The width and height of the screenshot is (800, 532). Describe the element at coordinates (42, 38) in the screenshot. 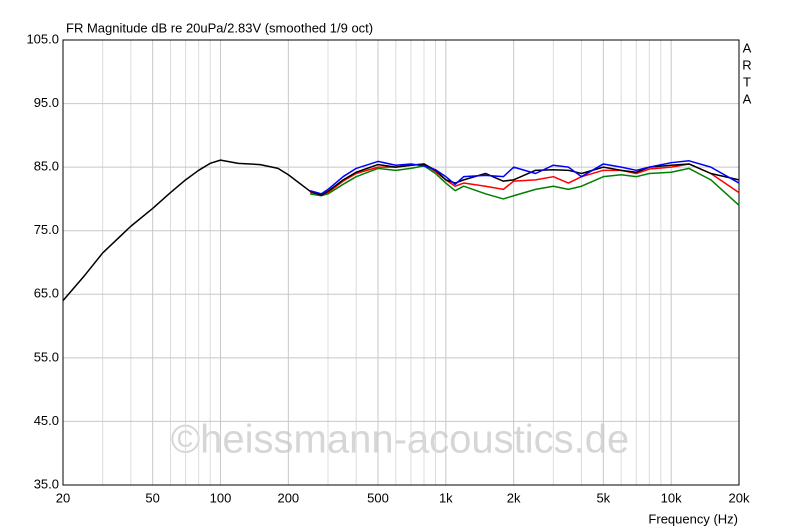

I see `y-tick-label: 105.0` at that location.